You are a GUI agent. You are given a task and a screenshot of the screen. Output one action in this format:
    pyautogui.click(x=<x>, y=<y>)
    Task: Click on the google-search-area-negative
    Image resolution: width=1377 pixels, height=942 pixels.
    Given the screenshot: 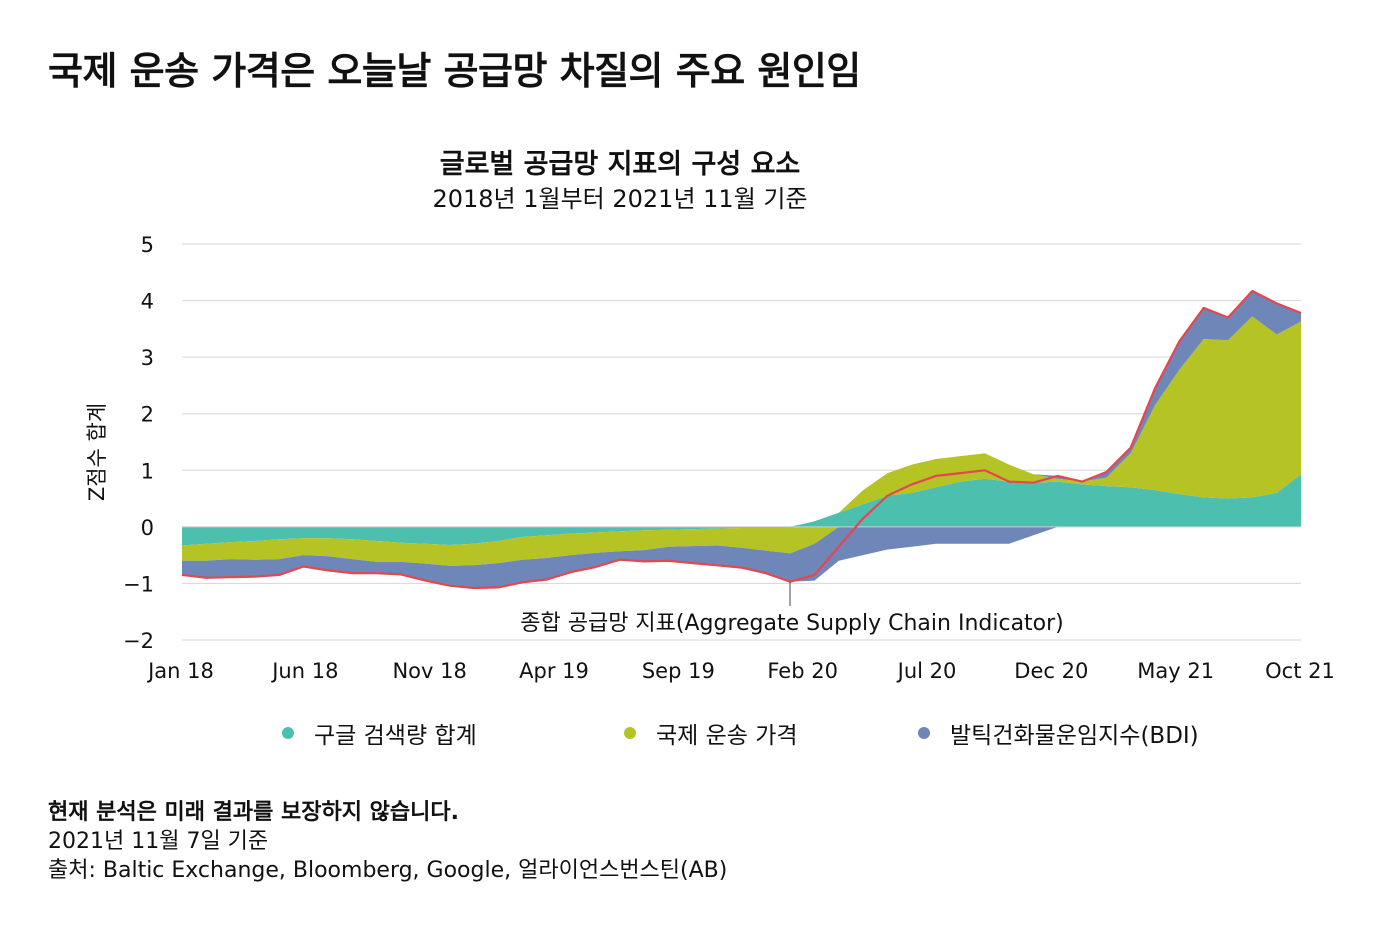 What is the action you would take?
    pyautogui.click(x=741, y=536)
    